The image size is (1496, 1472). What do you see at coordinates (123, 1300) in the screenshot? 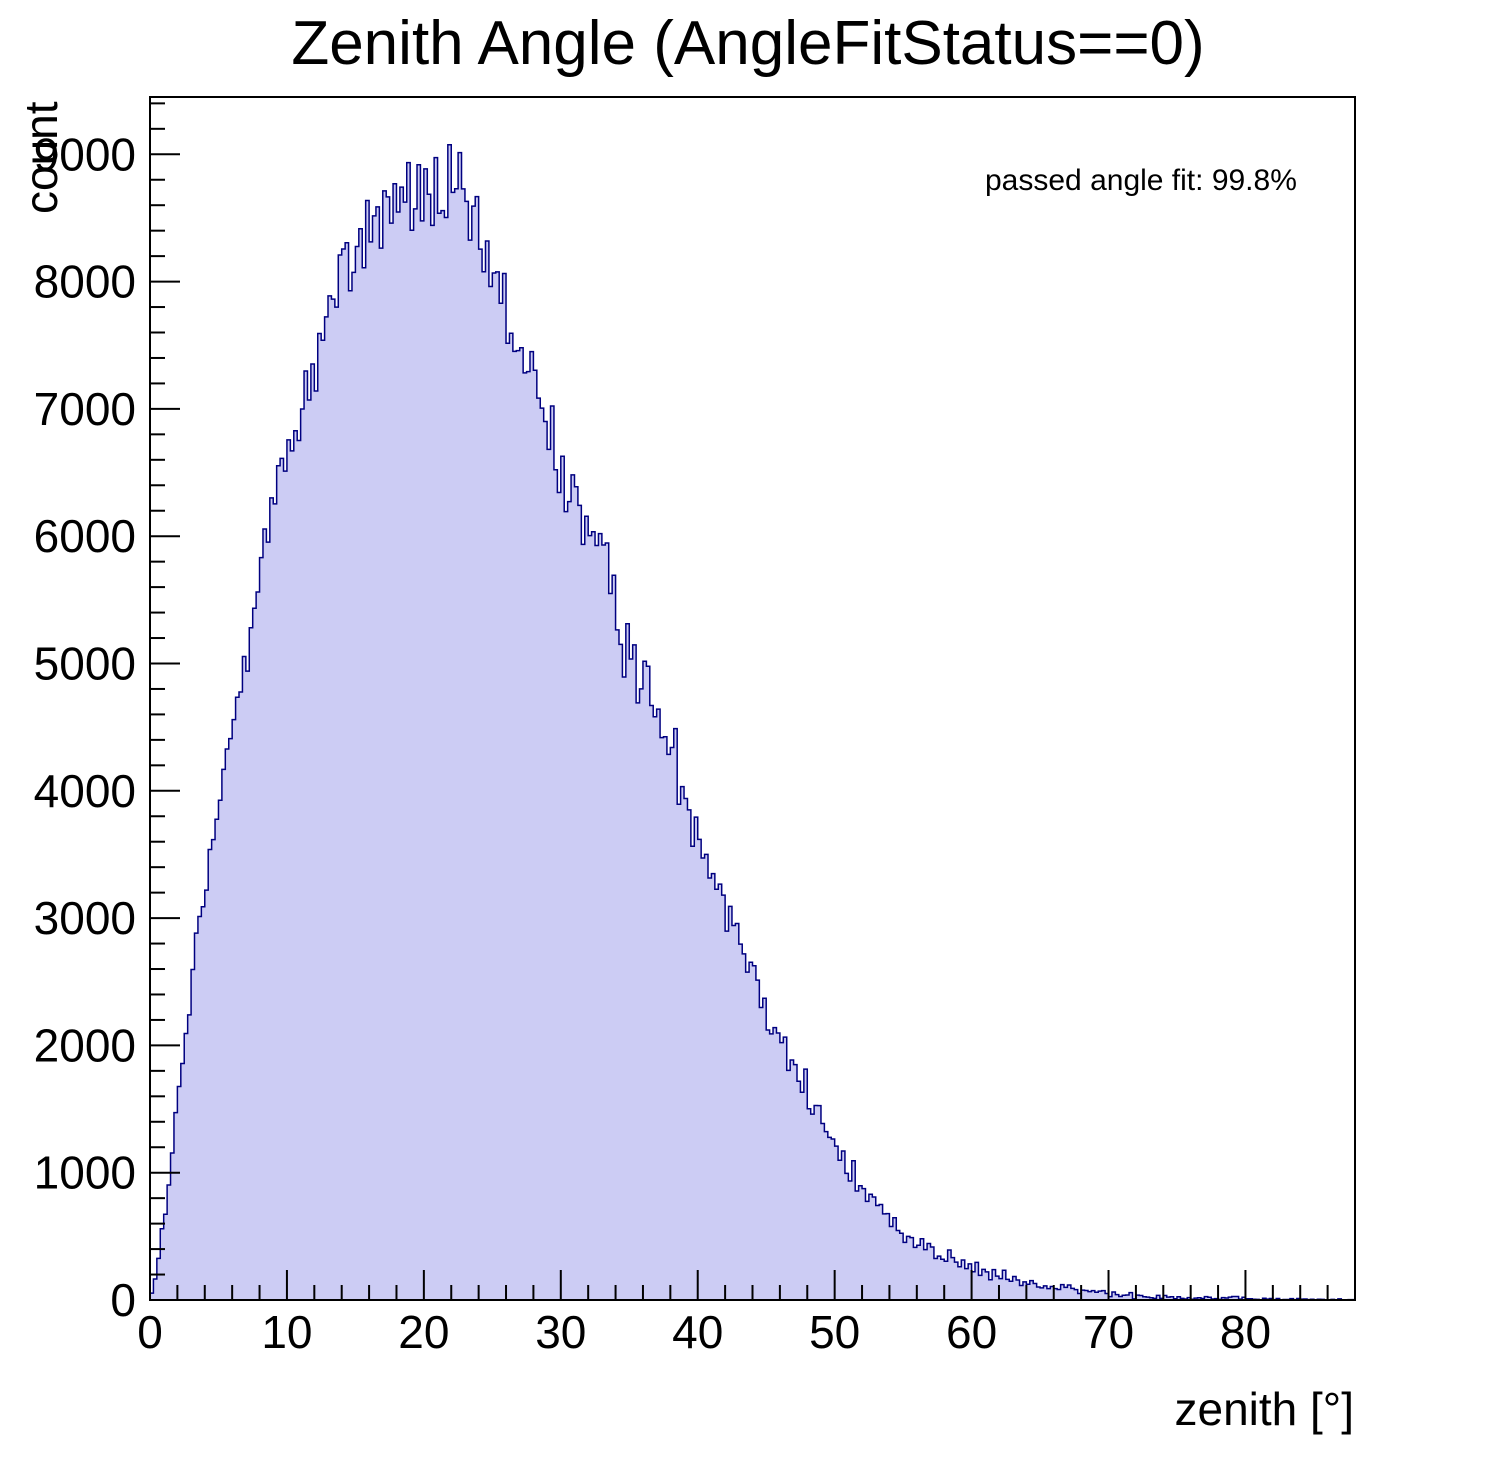
I see `y-tick-label: 0` at bounding box center [123, 1300].